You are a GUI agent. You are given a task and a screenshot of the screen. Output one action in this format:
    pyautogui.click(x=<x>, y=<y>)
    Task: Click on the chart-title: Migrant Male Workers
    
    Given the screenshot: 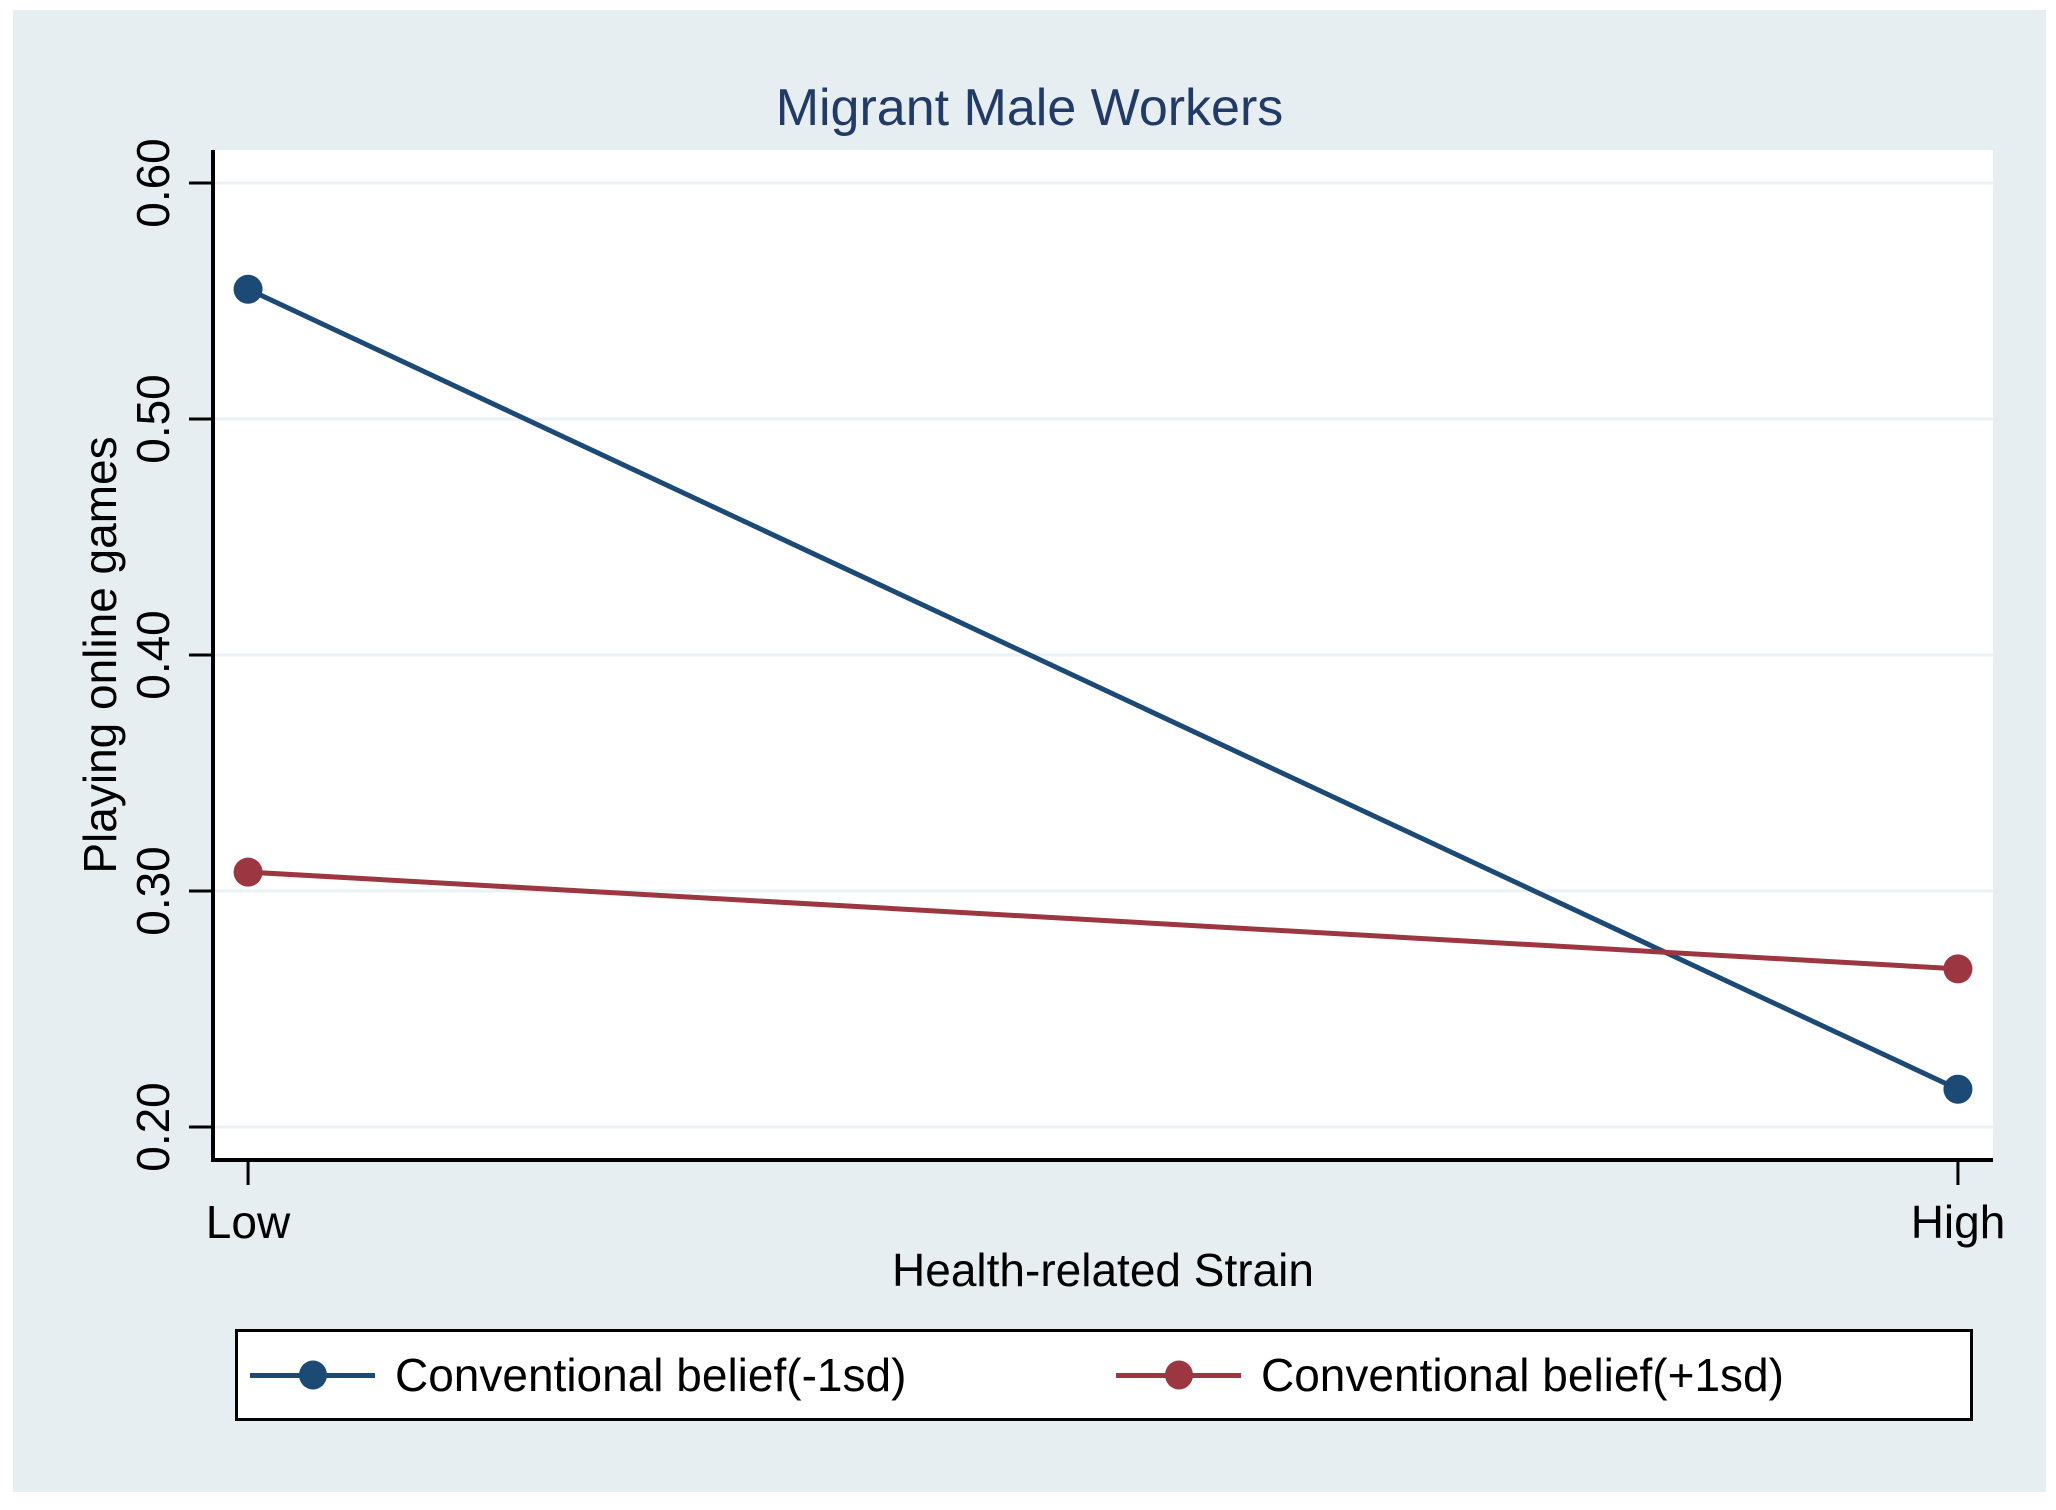 What is the action you would take?
    pyautogui.click(x=1029, y=108)
    